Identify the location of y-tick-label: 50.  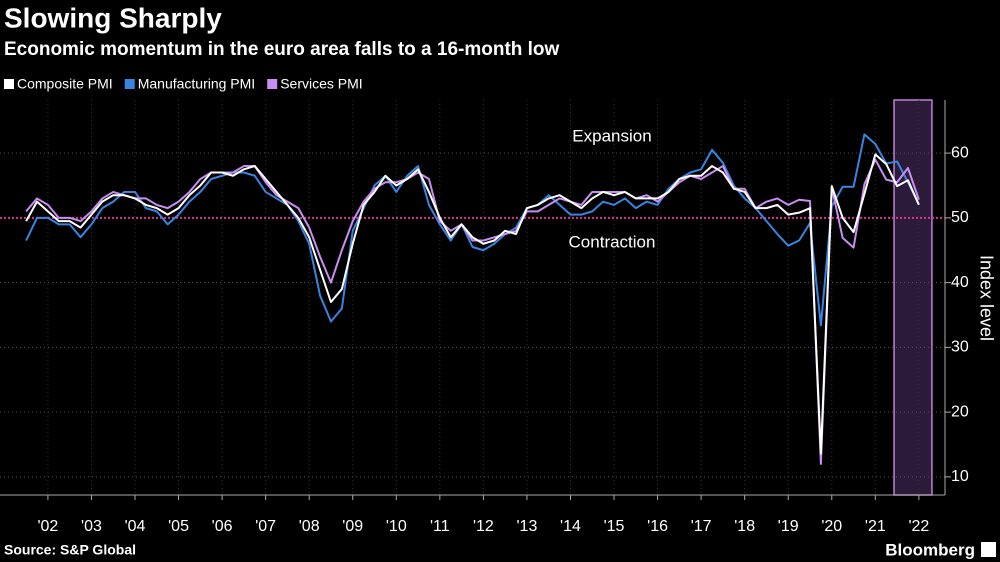
(960, 217).